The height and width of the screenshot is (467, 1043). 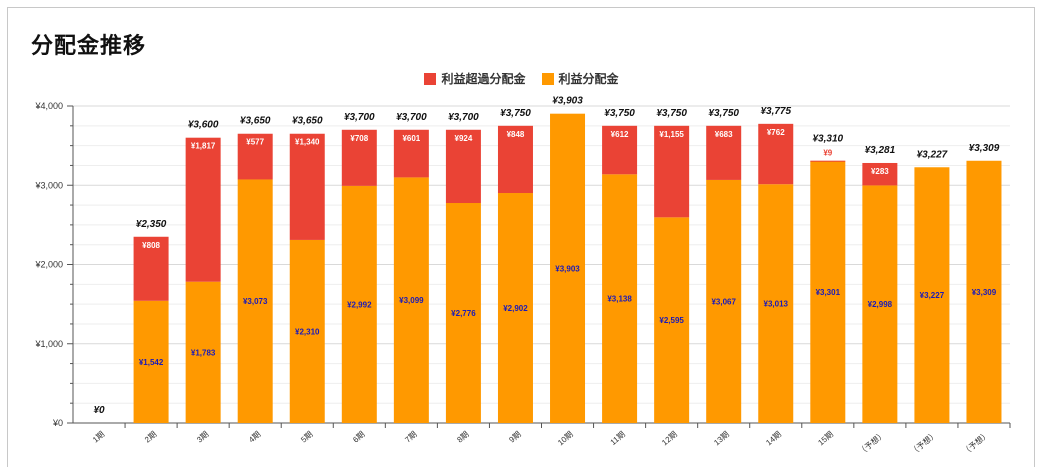 I want to click on x-tick-label: 3期, so click(x=202, y=437).